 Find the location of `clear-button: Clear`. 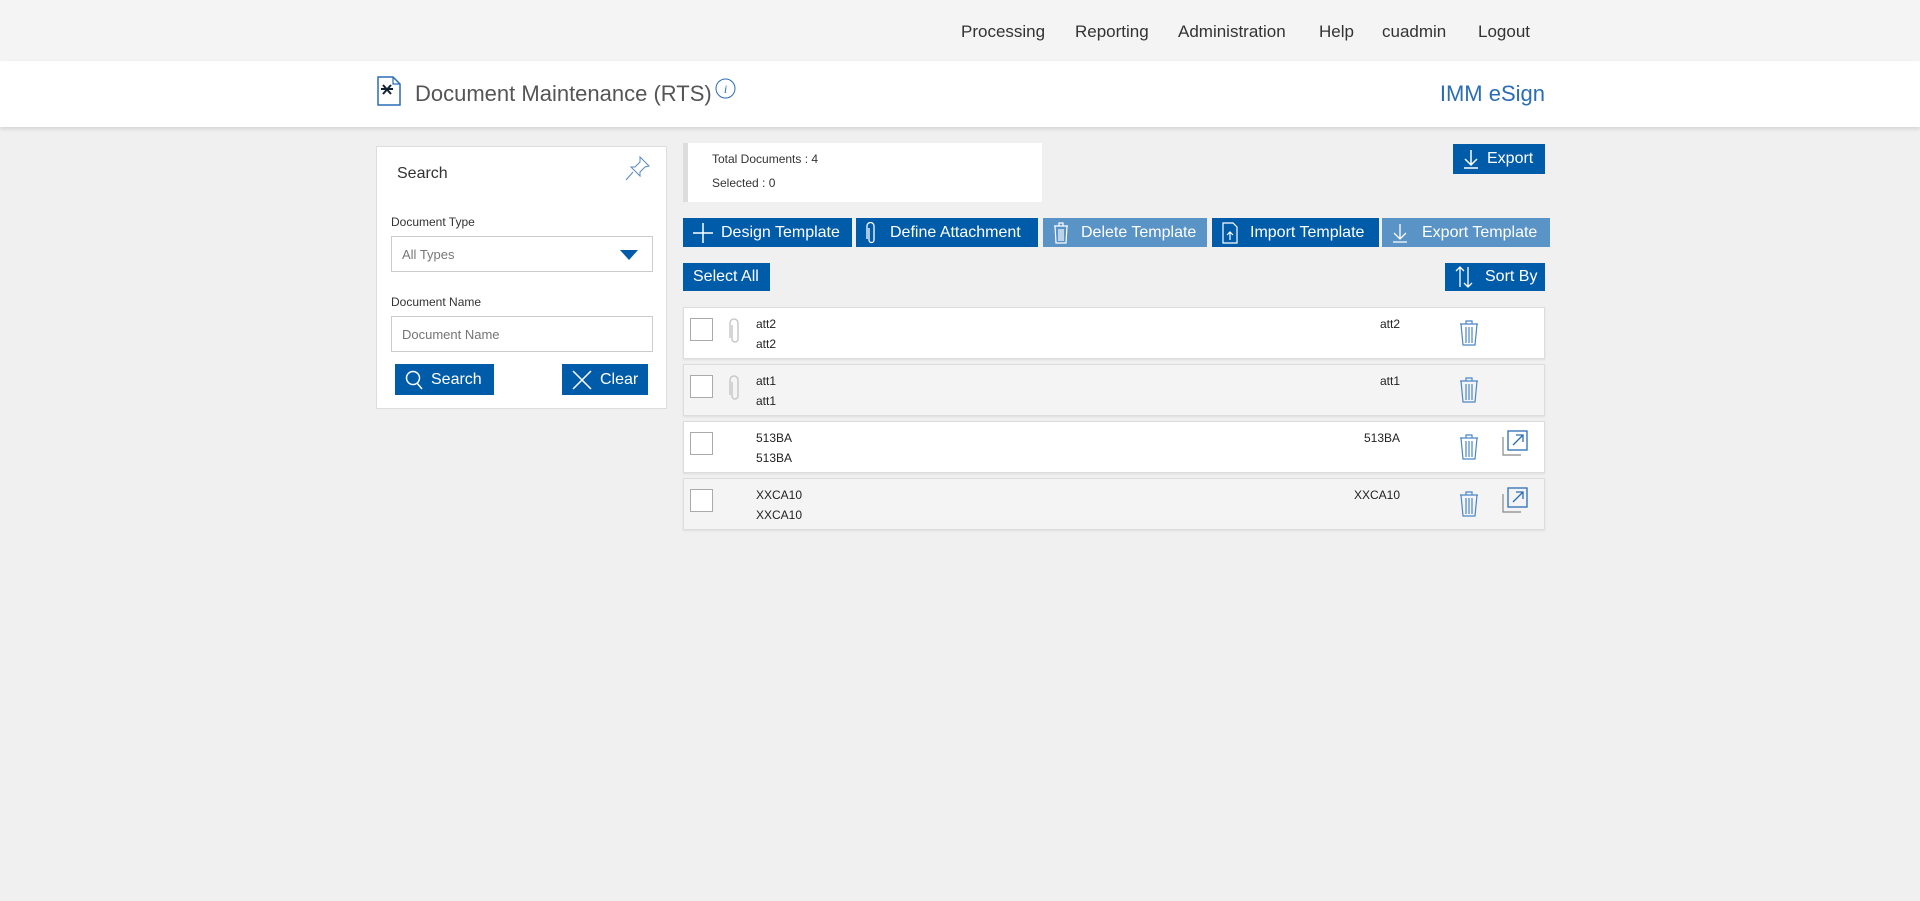

clear-button: Clear is located at coordinates (605, 379).